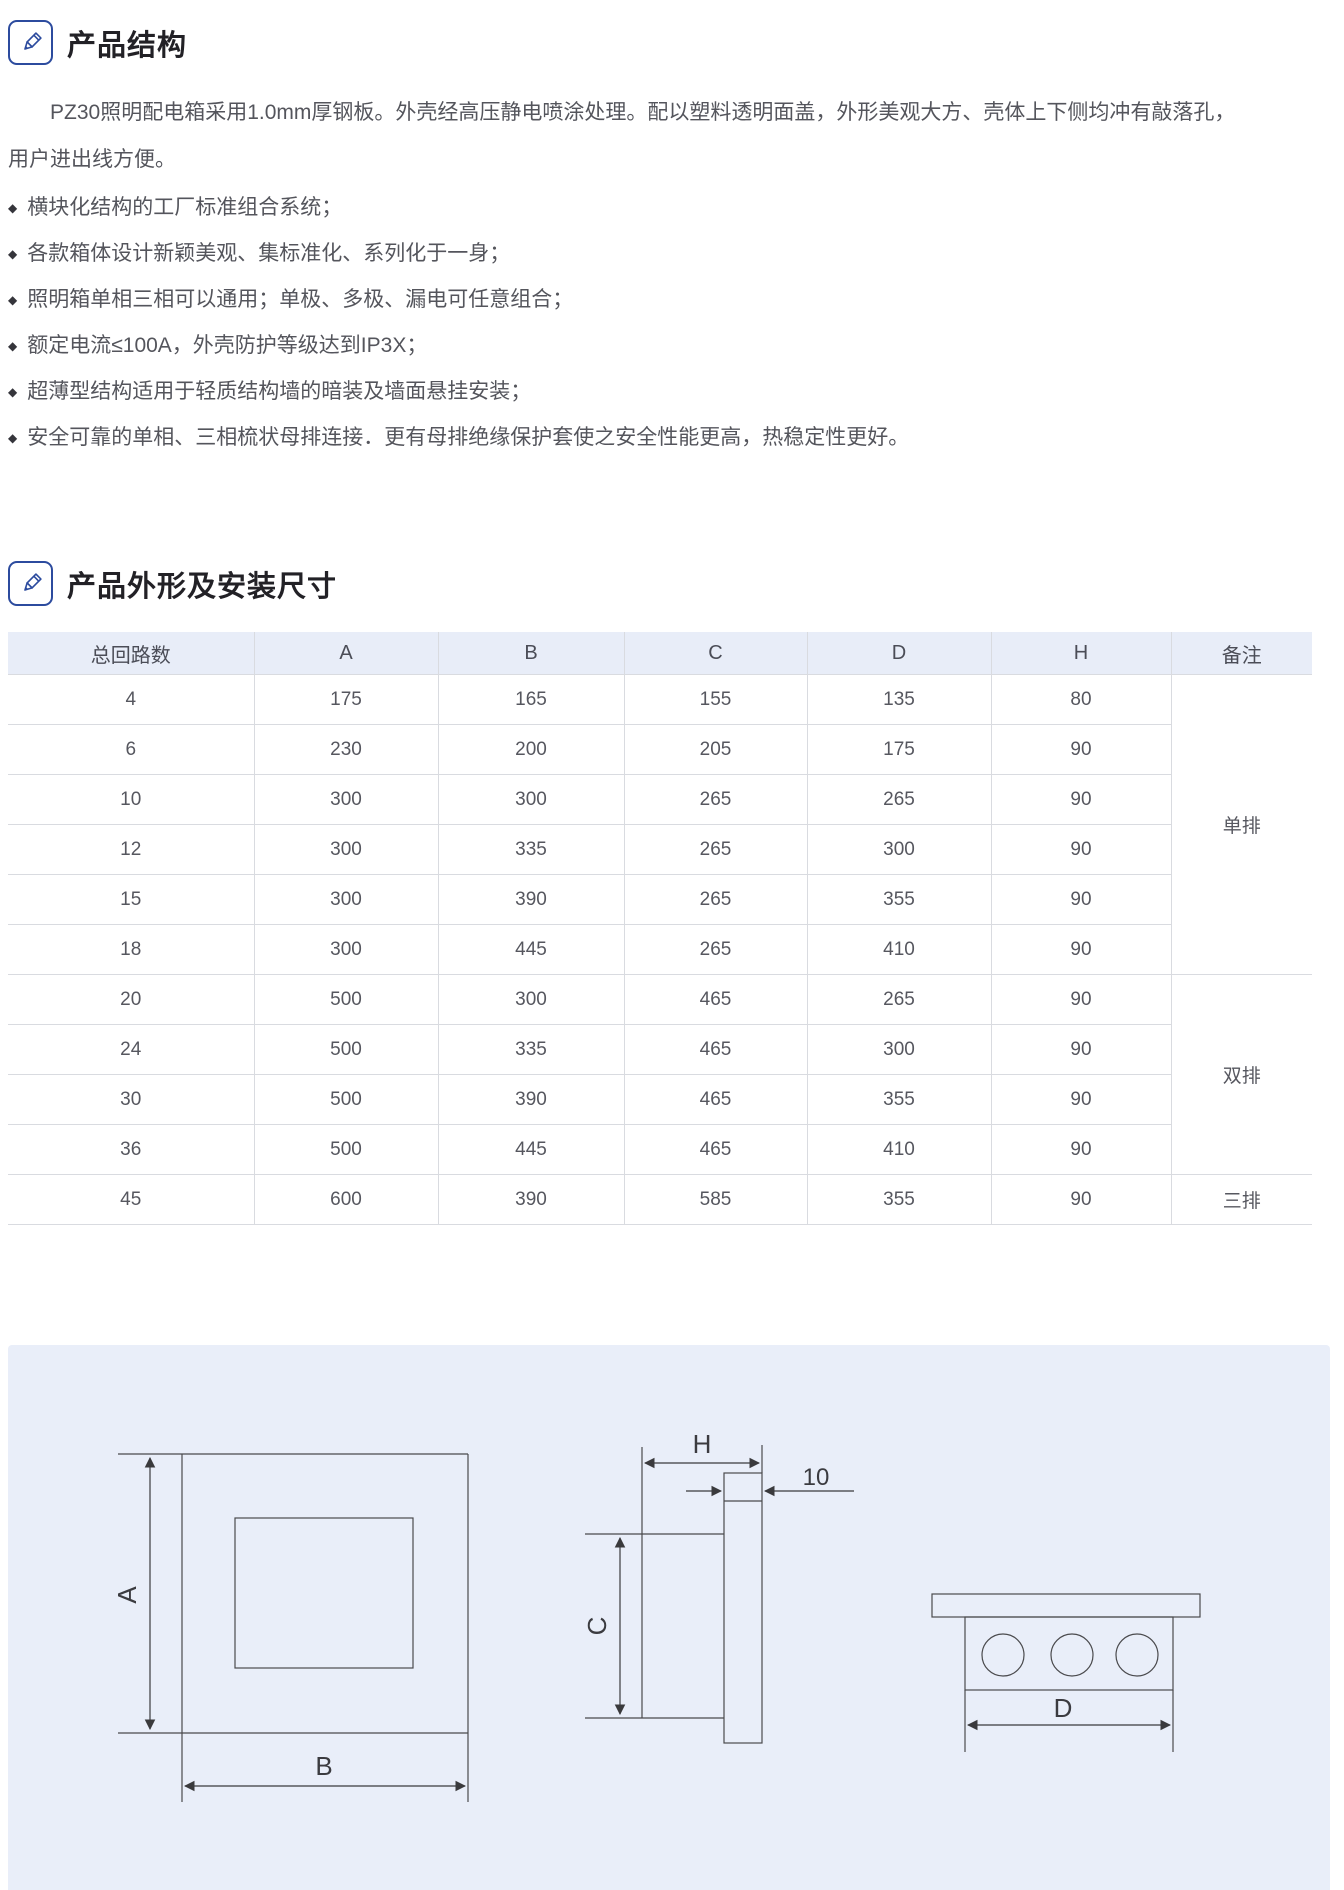 The image size is (1344, 1890). I want to click on table-cell: 30, so click(131, 1099).